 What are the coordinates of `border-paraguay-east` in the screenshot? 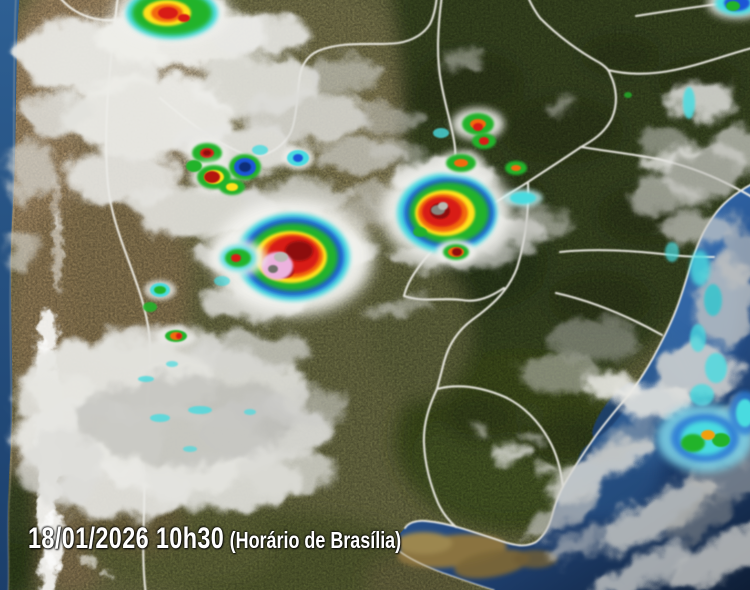 It's located at (572, 74).